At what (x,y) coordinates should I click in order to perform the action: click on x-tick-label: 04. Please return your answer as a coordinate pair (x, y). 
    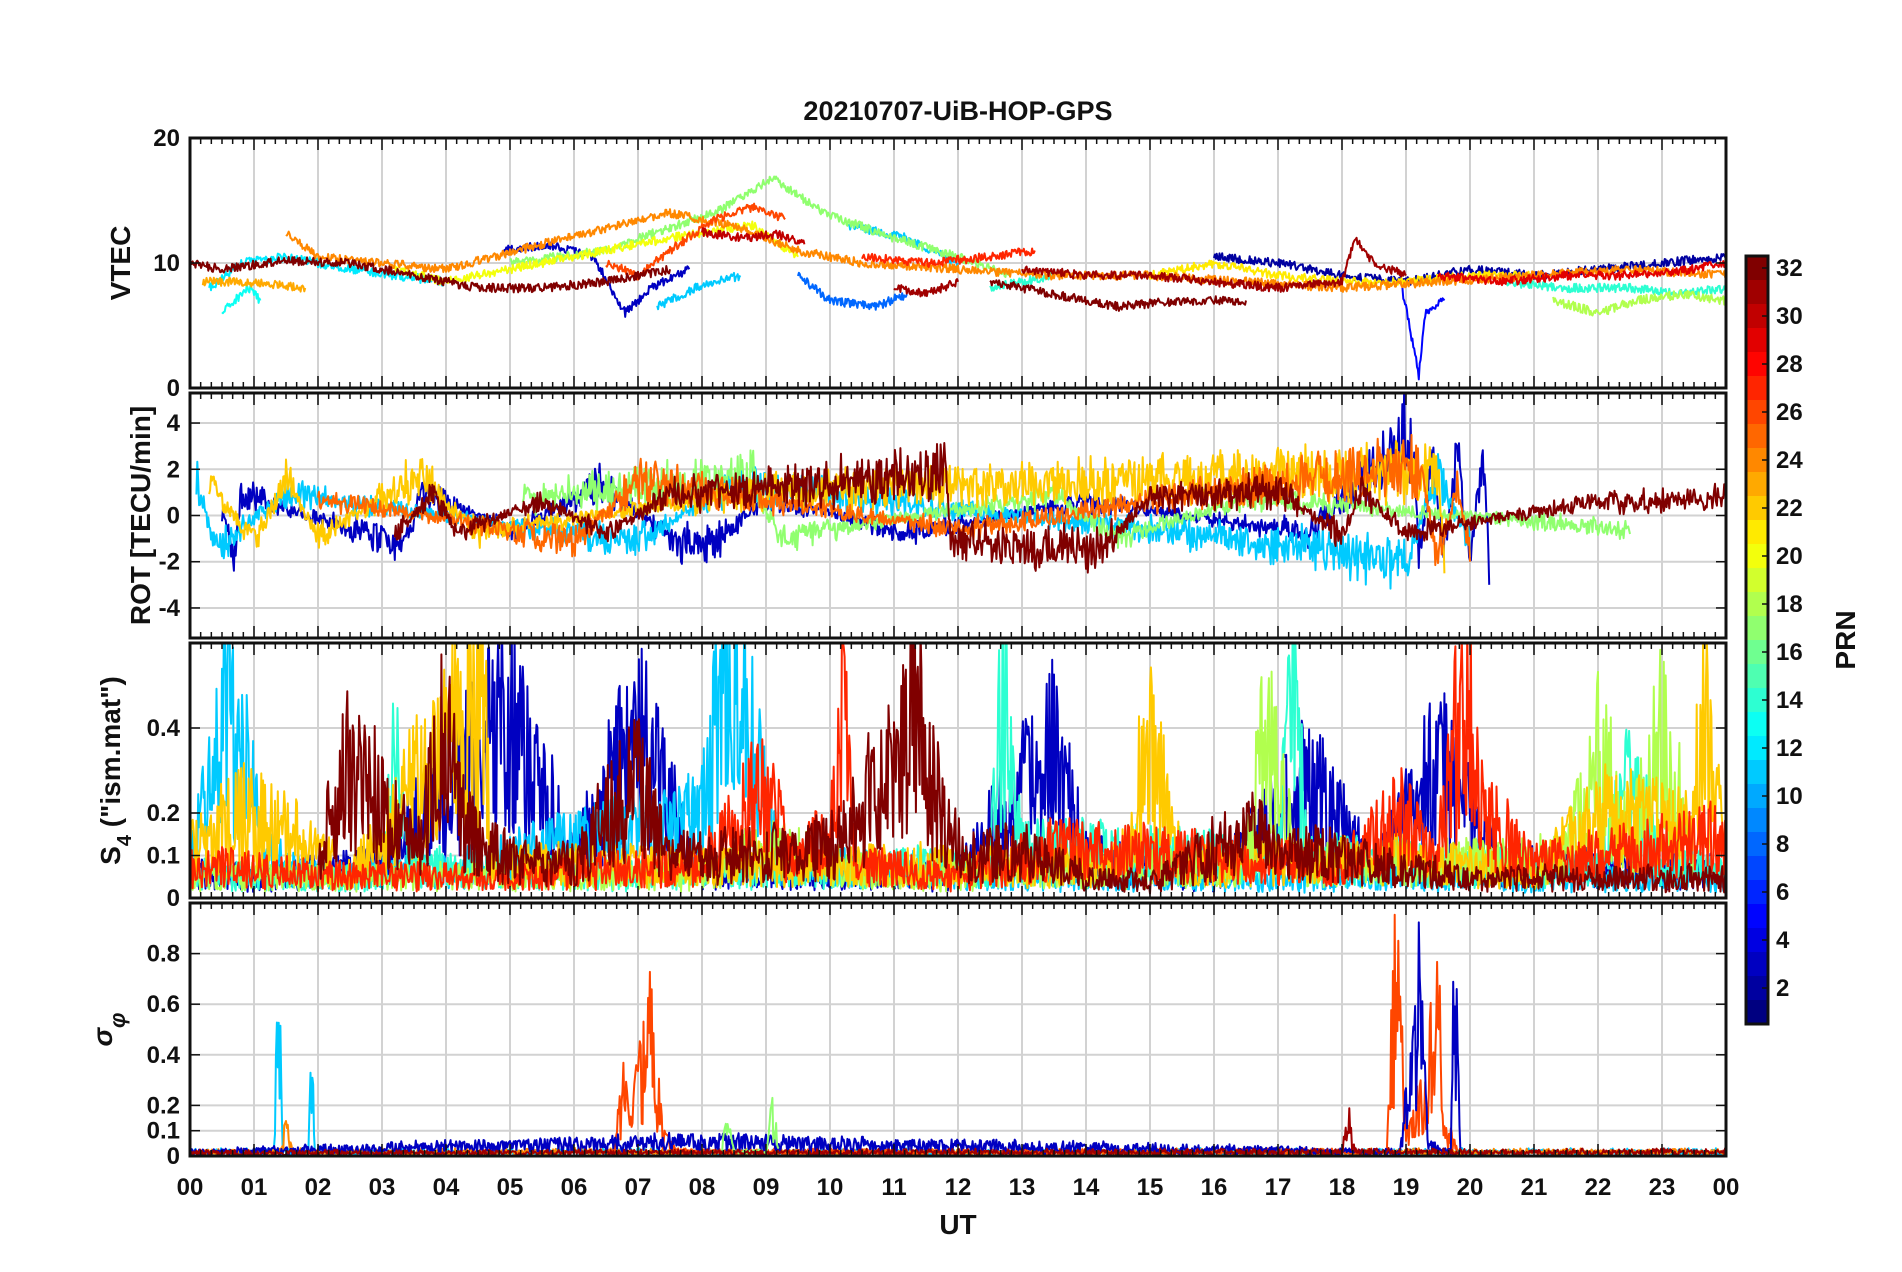
    Looking at the image, I should click on (446, 1187).